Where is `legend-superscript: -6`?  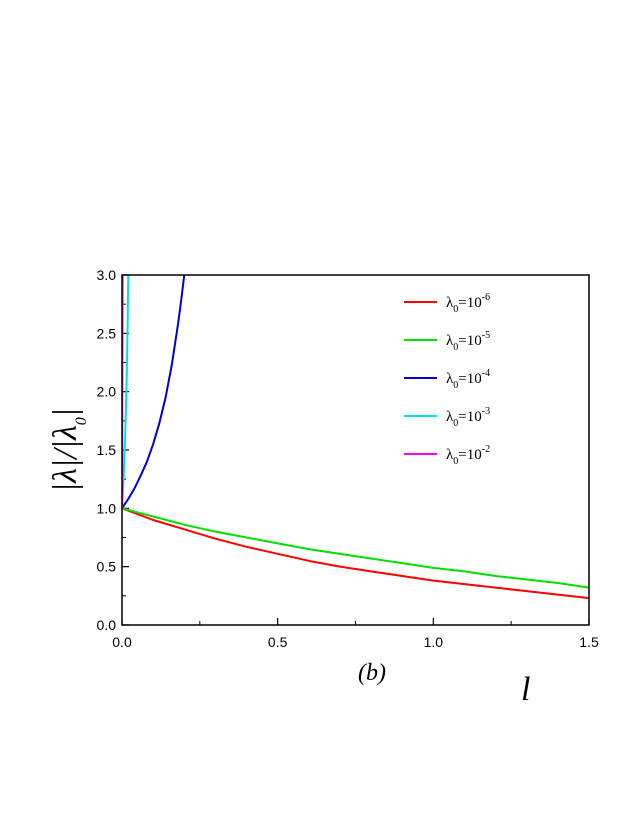 legend-superscript: -6 is located at coordinates (486, 297).